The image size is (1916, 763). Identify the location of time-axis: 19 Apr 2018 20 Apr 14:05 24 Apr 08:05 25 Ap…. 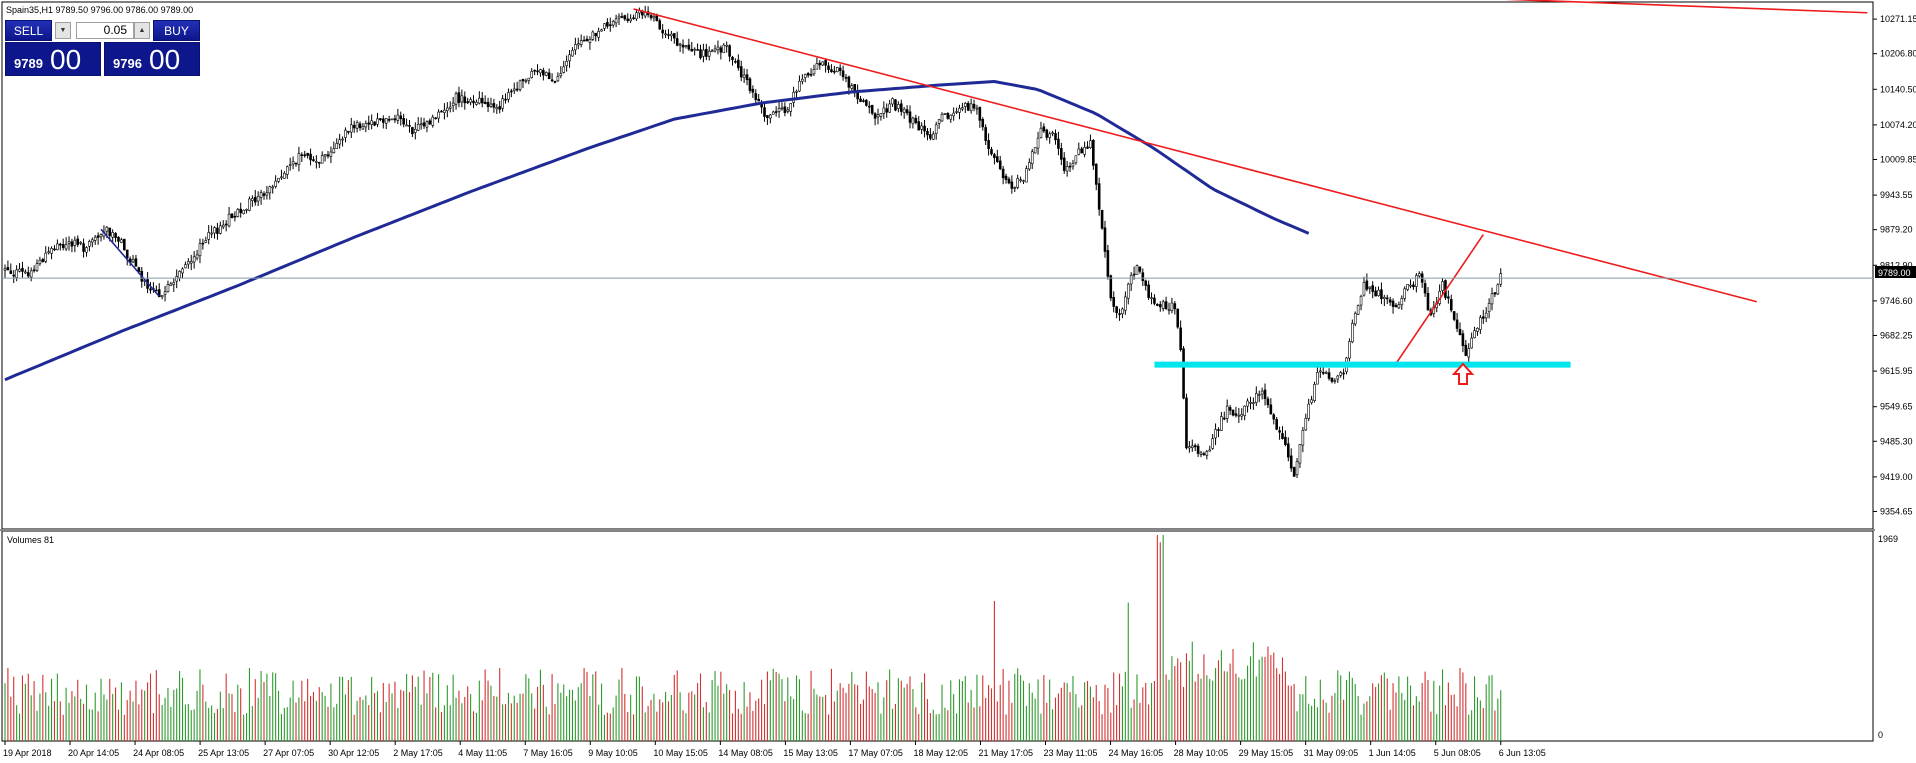
(774, 749).